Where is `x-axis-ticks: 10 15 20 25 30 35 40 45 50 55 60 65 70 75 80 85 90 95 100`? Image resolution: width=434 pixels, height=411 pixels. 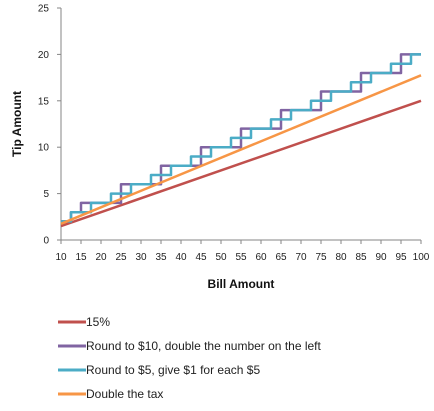 x-axis-ticks: 10 15 20 25 30 35 40 45 50 55 60 65 70 75 80 85 90 95 100 is located at coordinates (242, 251).